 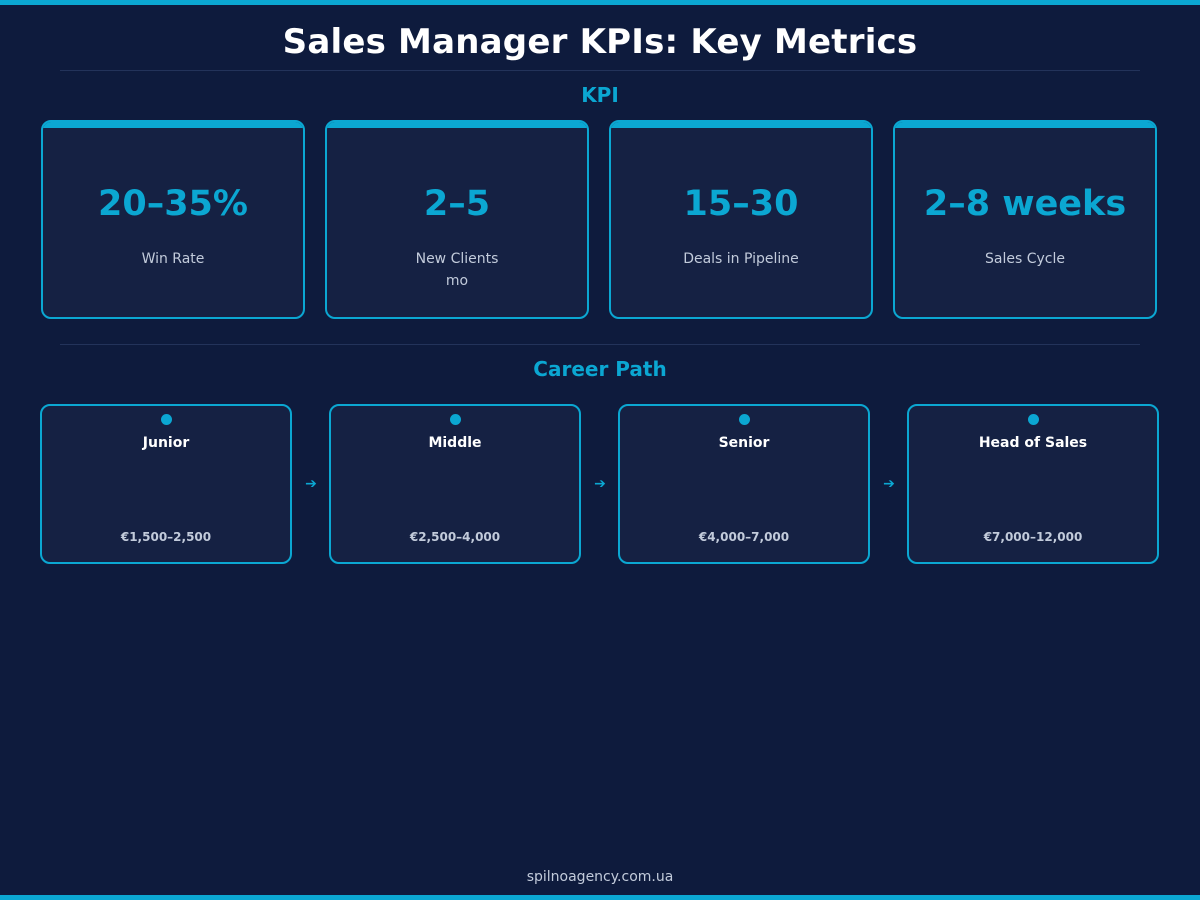 What do you see at coordinates (600, 344) in the screenshot?
I see `section-divider` at bounding box center [600, 344].